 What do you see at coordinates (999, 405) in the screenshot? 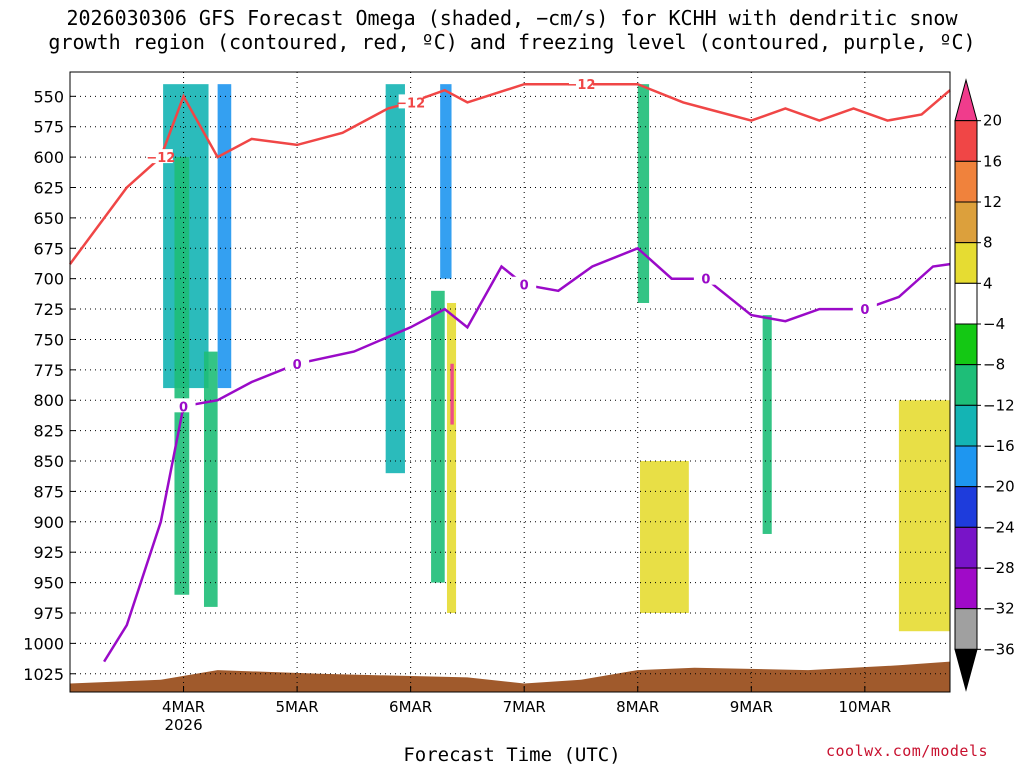
I see `colorbar-label: −12` at bounding box center [999, 405].